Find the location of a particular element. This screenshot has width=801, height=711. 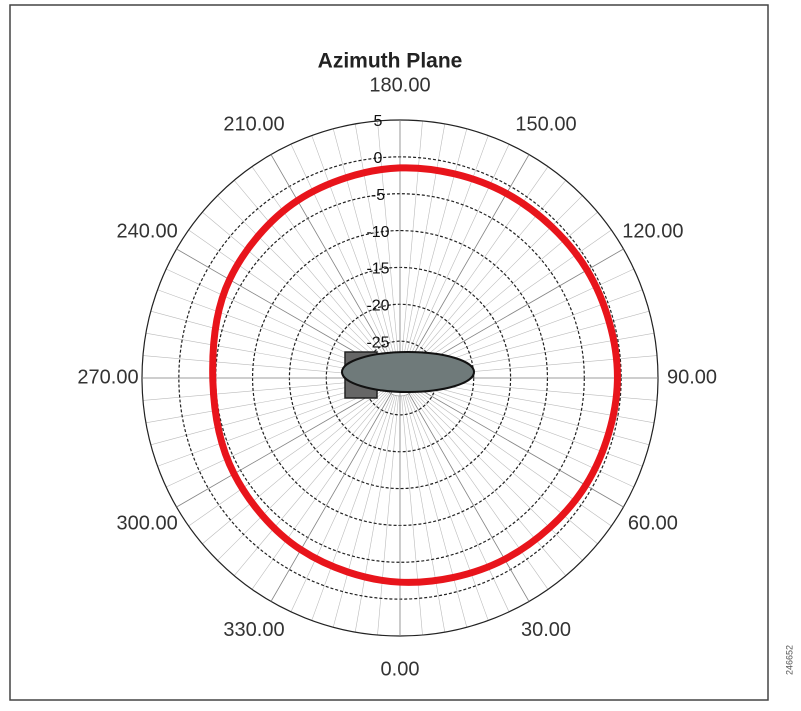

antenna-body is located at coordinates (408, 372).